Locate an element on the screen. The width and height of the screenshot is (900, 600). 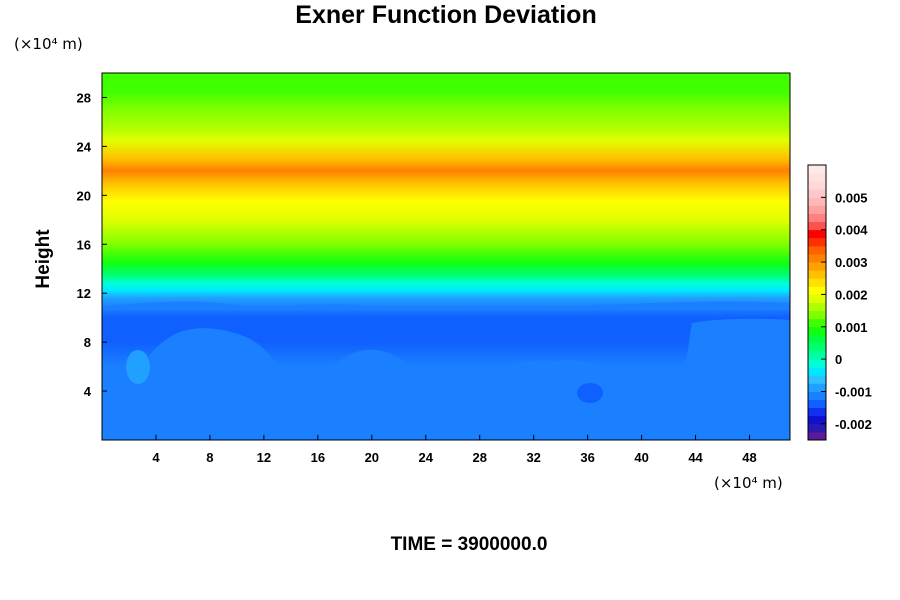
x-tick-label: 4 is located at coordinates (156, 457).